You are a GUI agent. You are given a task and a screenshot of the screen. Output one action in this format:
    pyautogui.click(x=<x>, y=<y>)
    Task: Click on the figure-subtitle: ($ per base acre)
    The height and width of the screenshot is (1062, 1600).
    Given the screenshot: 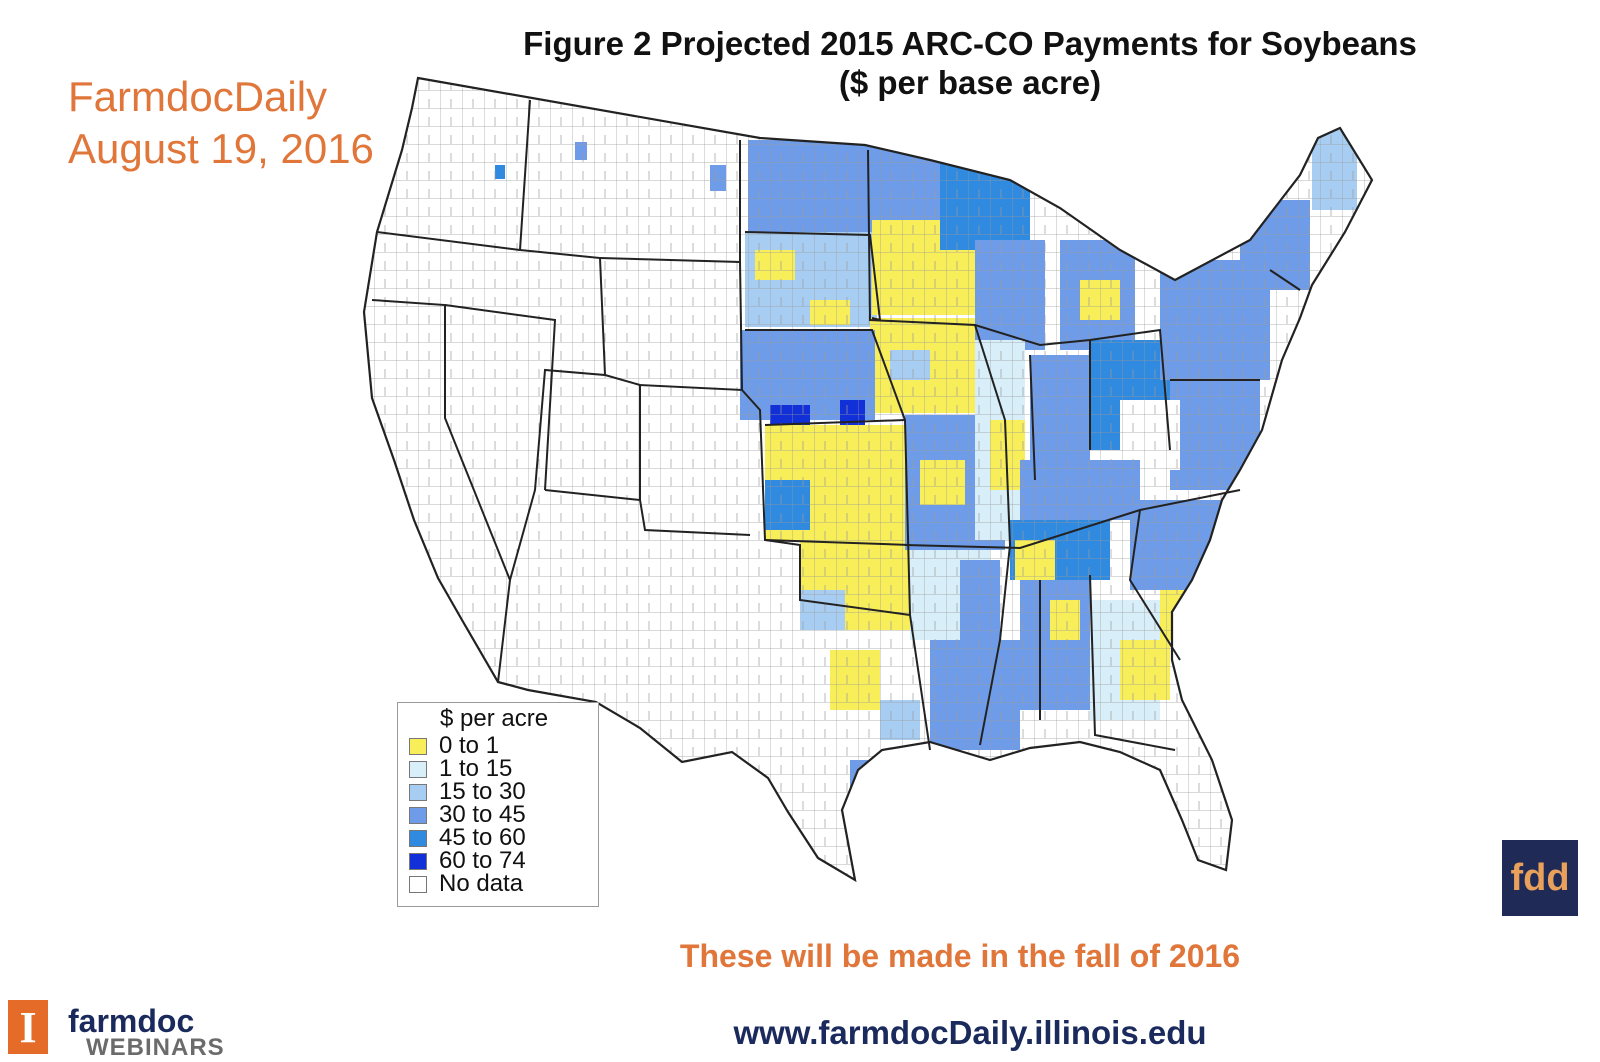 What is the action you would take?
    pyautogui.click(x=970, y=82)
    